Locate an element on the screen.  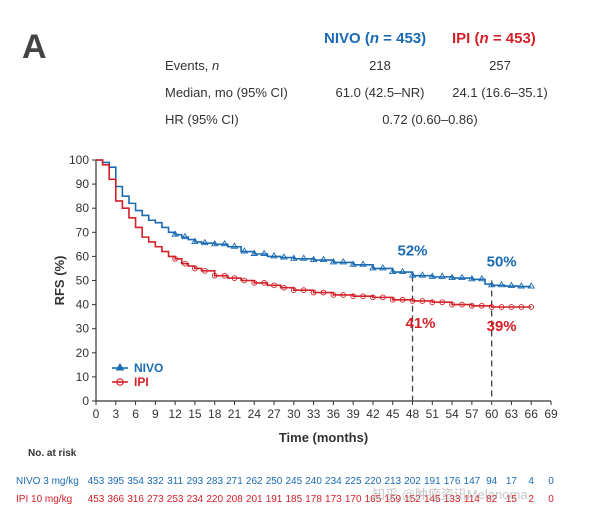
risk-value: 145 is located at coordinates (432, 499).